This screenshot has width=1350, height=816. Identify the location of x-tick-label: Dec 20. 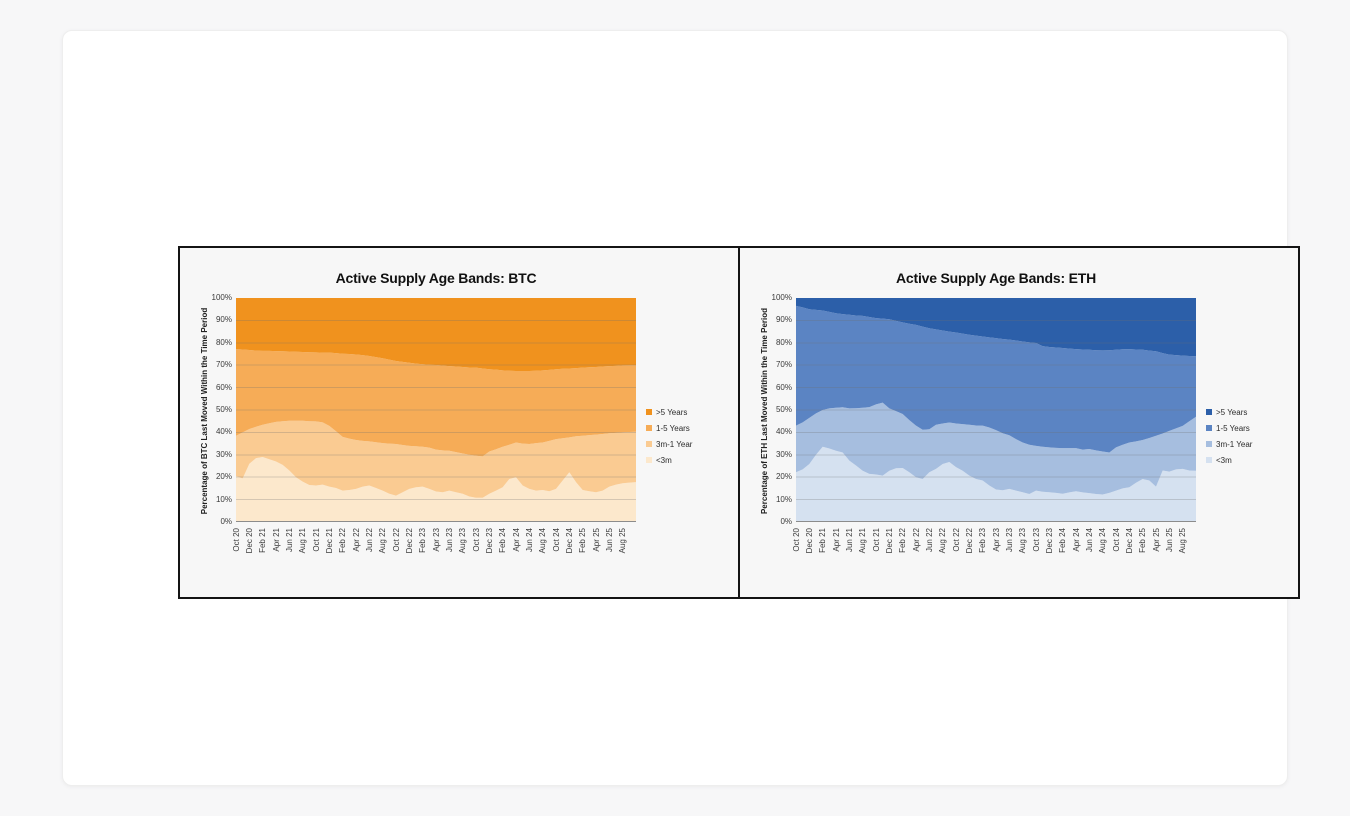
(809, 541).